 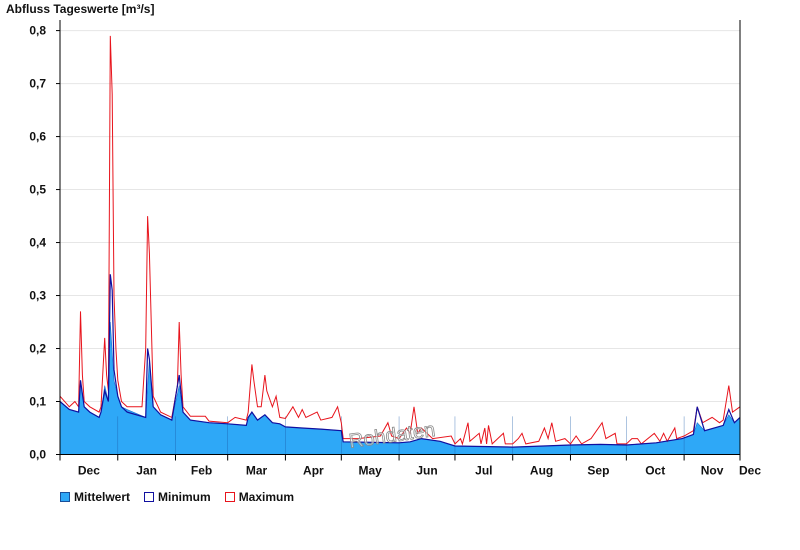 What do you see at coordinates (201, 471) in the screenshot?
I see `x-tick-label: Feb` at bounding box center [201, 471].